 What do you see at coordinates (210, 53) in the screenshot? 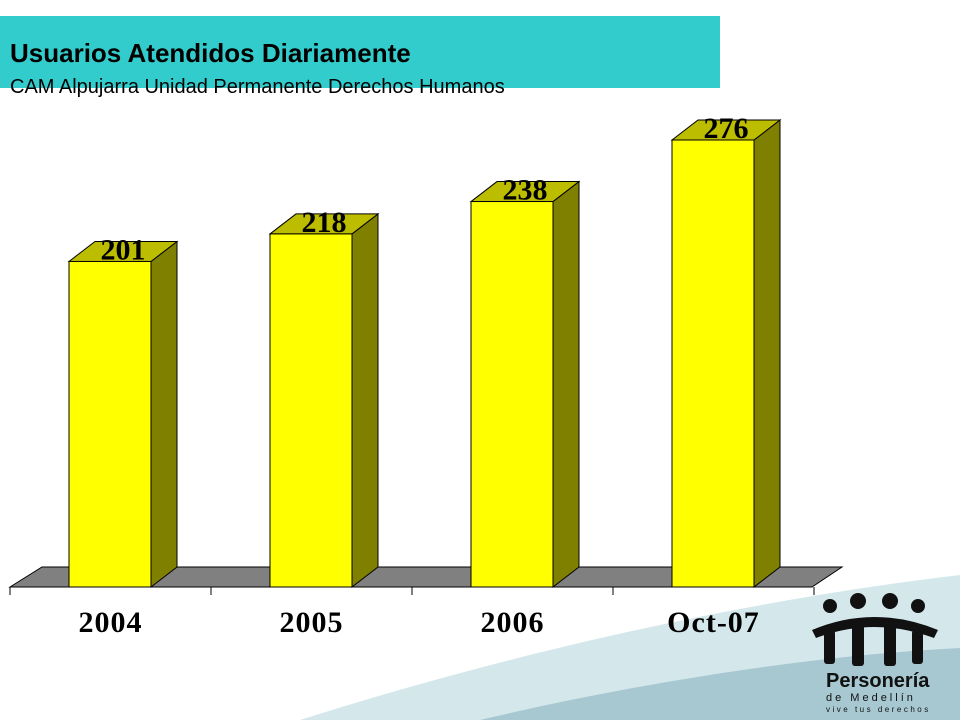
I see `page-title: Usuarios Atendidos Diariamente` at bounding box center [210, 53].